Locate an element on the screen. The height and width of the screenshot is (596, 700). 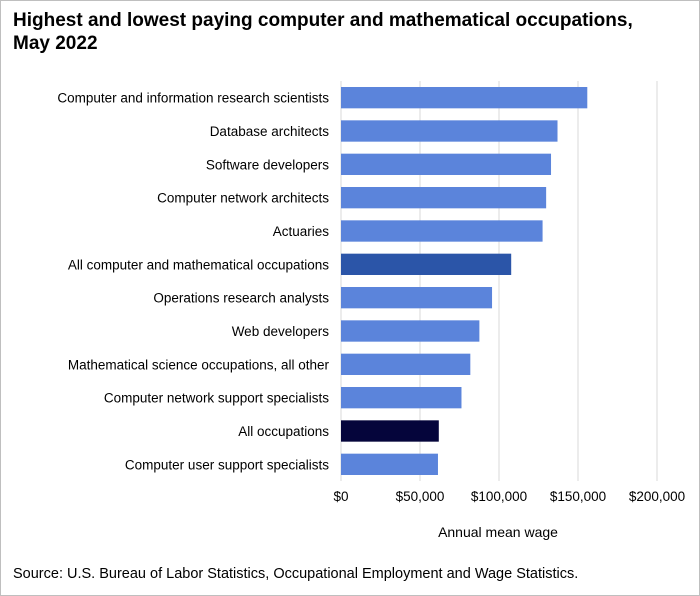
x-axis-title: Annual mean wage is located at coordinates (498, 532).